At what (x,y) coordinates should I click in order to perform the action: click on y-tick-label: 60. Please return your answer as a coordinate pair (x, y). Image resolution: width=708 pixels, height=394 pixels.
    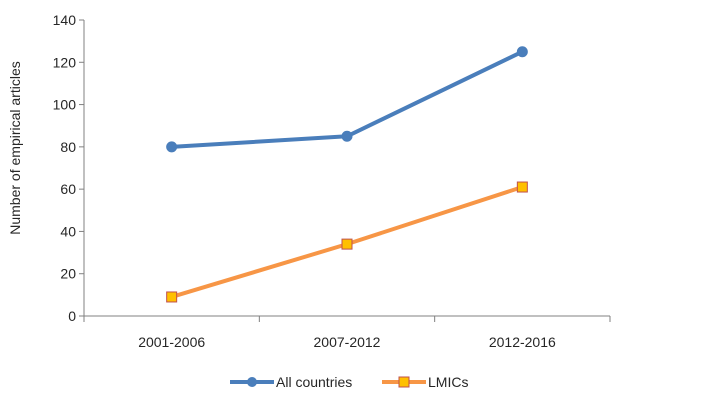
    Looking at the image, I should click on (68, 189).